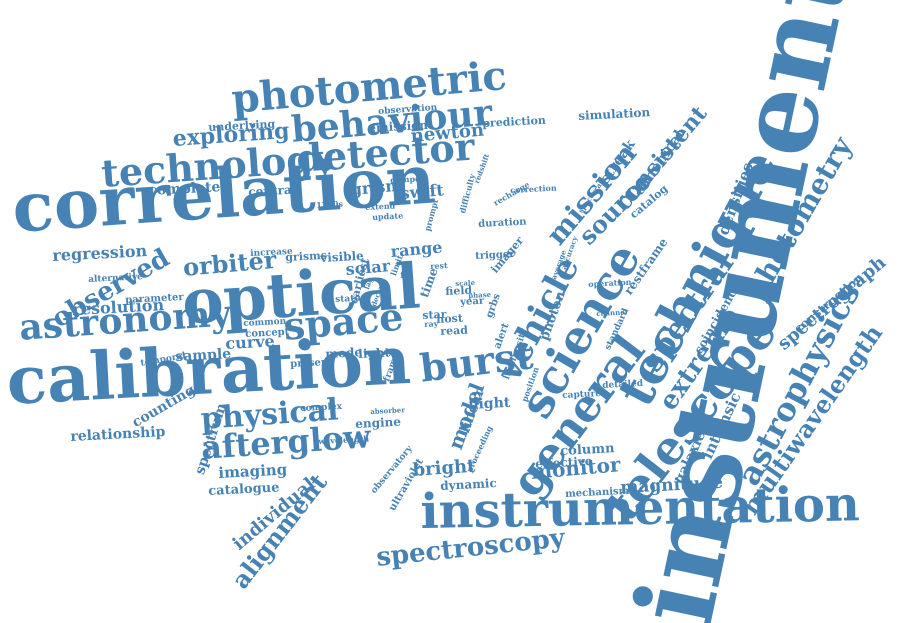 The height and width of the screenshot is (623, 900). I want to click on word-rest: rest, so click(438, 265).